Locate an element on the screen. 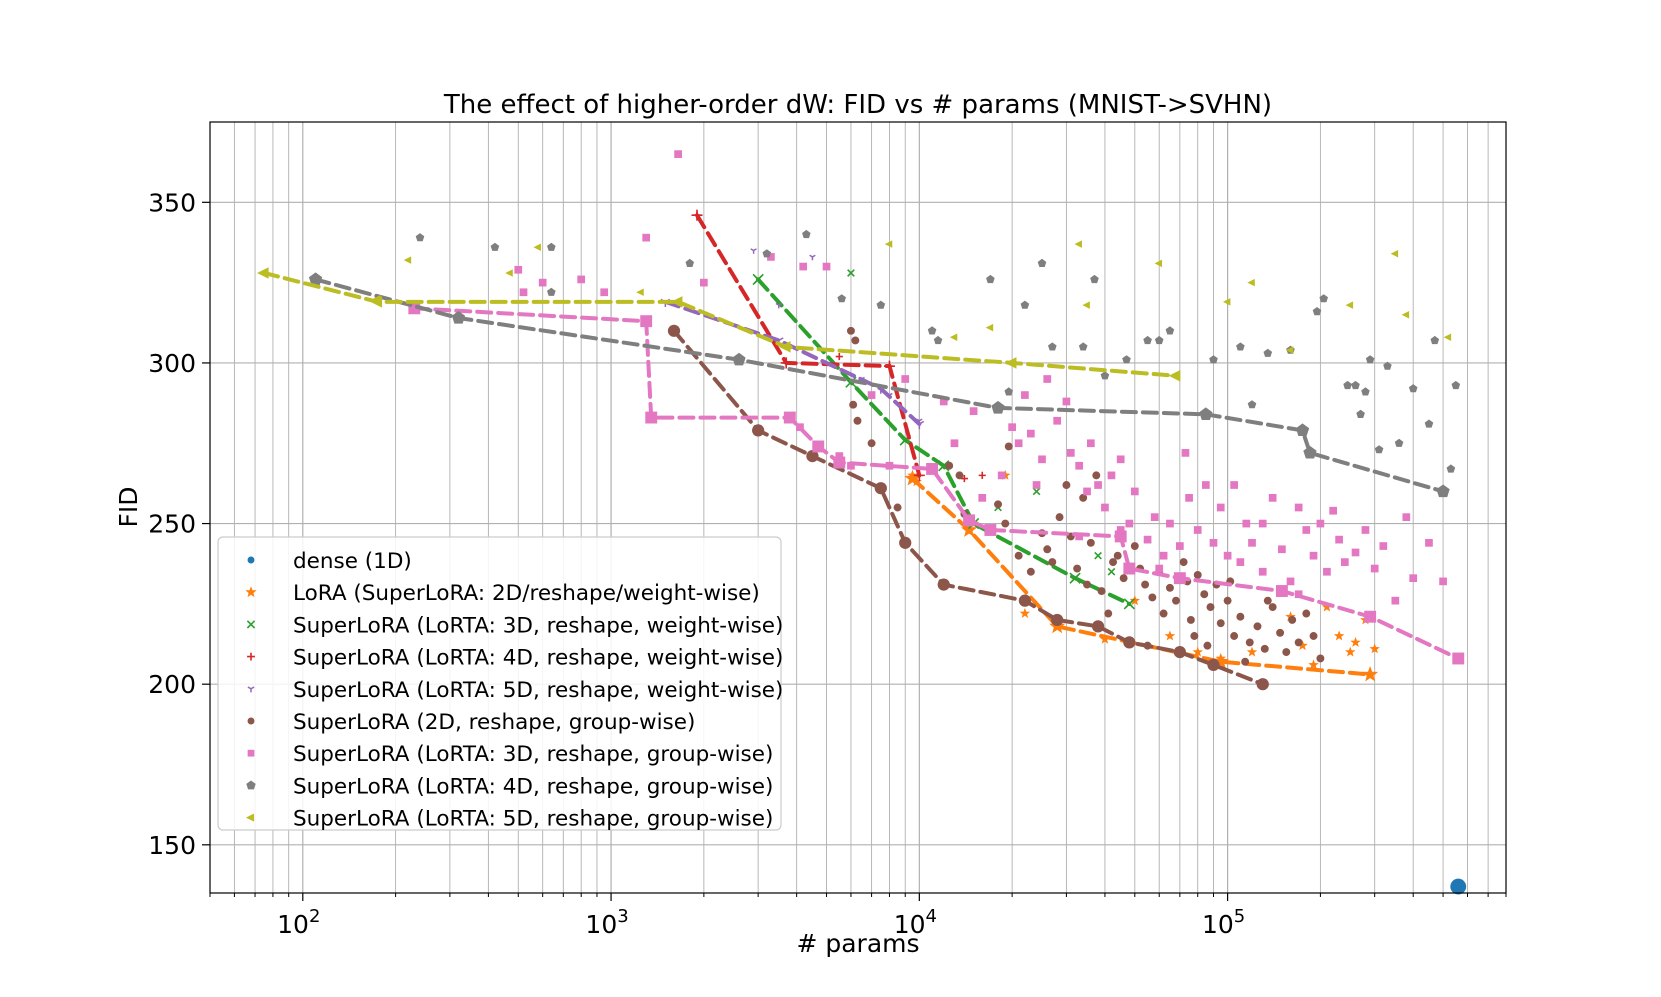 The height and width of the screenshot is (997, 1661). legend-marker is located at coordinates (251, 689).